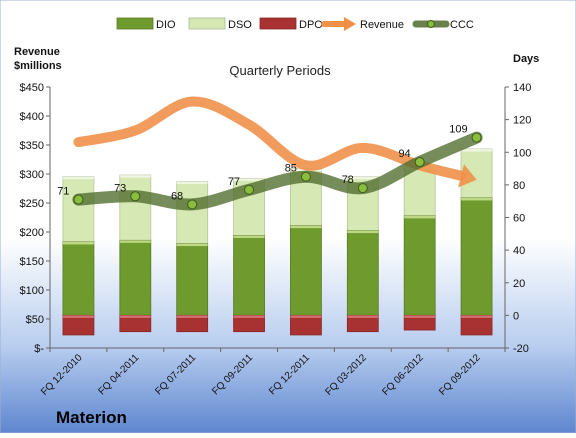  Describe the element at coordinates (37, 52) in the screenshot. I see `left-axis-label-line1: Revenue` at that location.